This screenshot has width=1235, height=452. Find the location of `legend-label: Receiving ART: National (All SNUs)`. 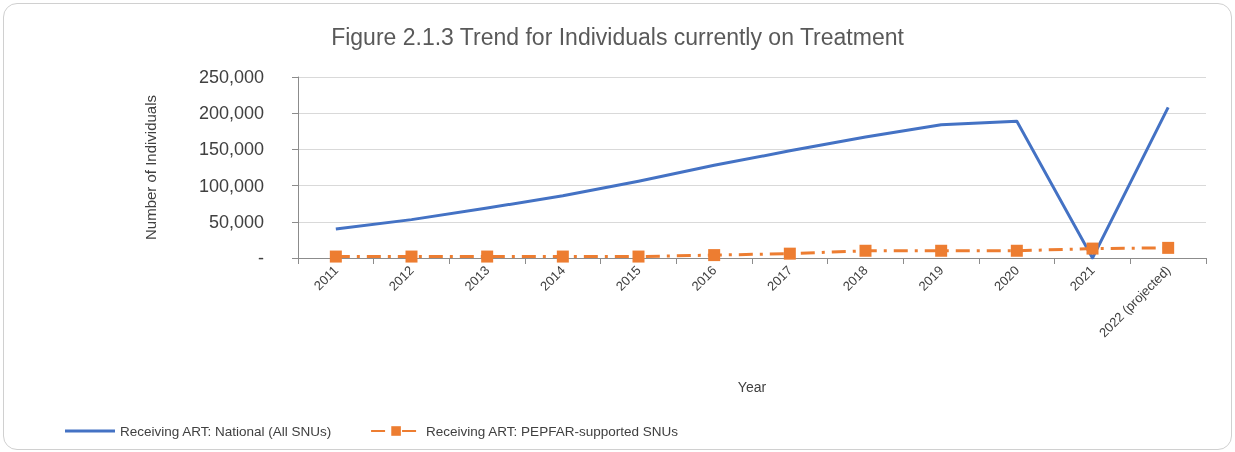

legend-label: Receiving ART: National (All SNUs) is located at coordinates (226, 431).